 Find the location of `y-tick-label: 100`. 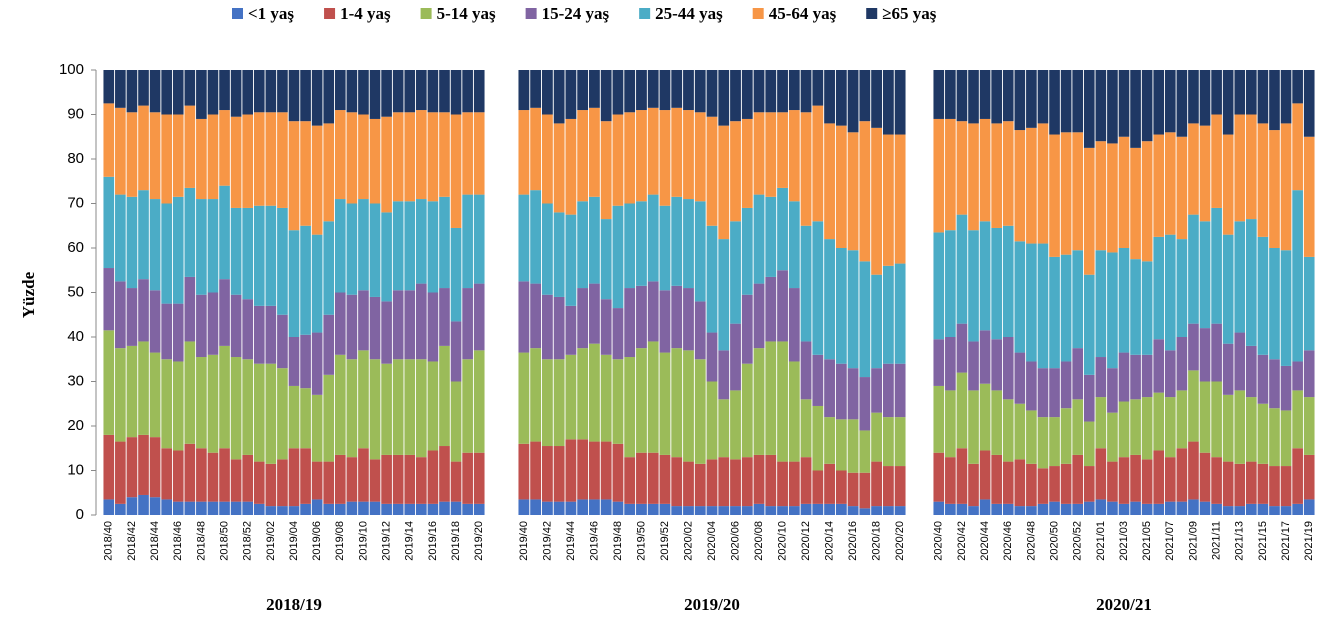

y-tick-label: 100 is located at coordinates (71, 69).